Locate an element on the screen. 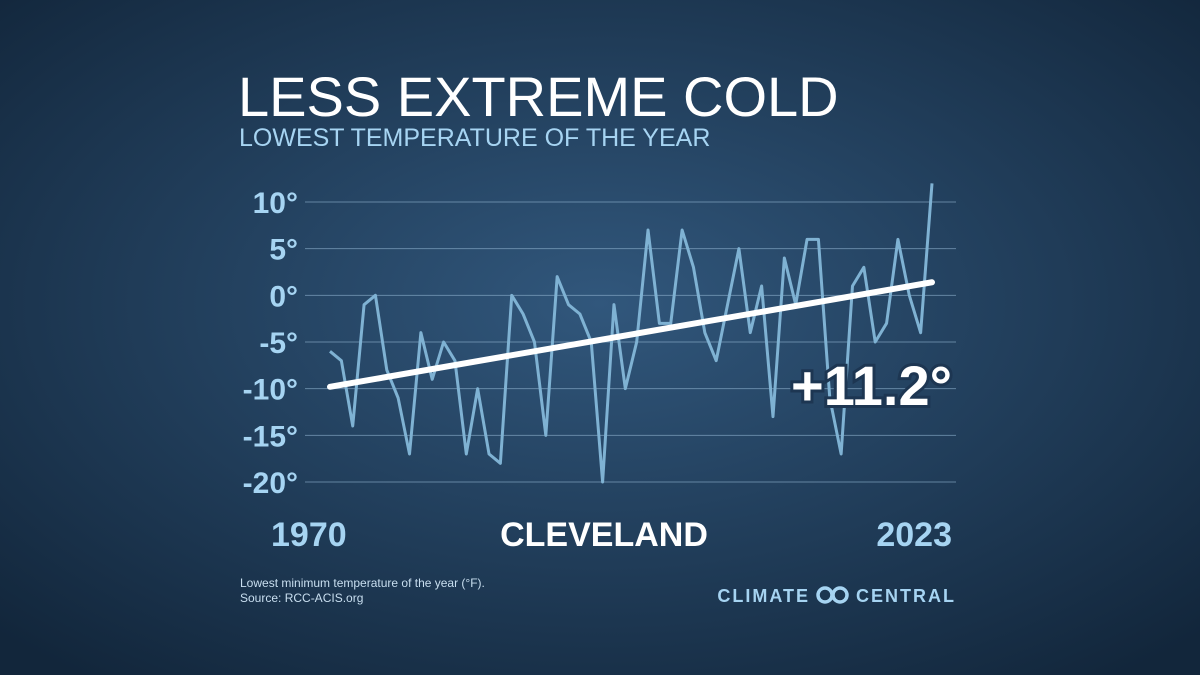 The height and width of the screenshot is (675, 1200). x-tick-label: 2023 is located at coordinates (914, 535).